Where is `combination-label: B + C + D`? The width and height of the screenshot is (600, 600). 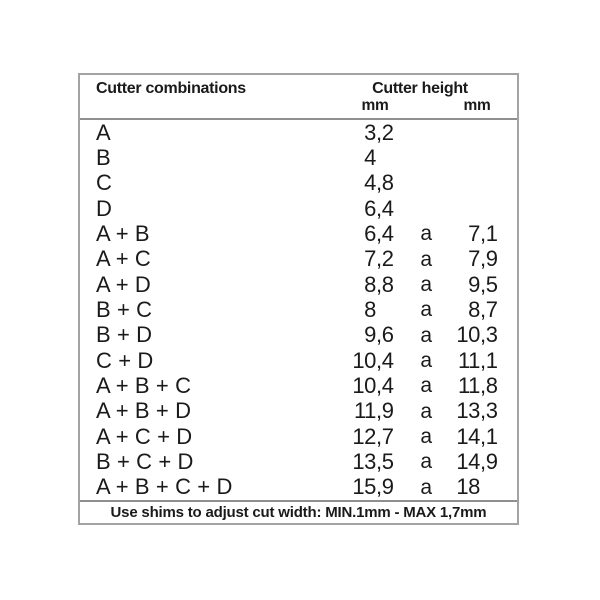
combination-label: B + C + D is located at coordinates (144, 461).